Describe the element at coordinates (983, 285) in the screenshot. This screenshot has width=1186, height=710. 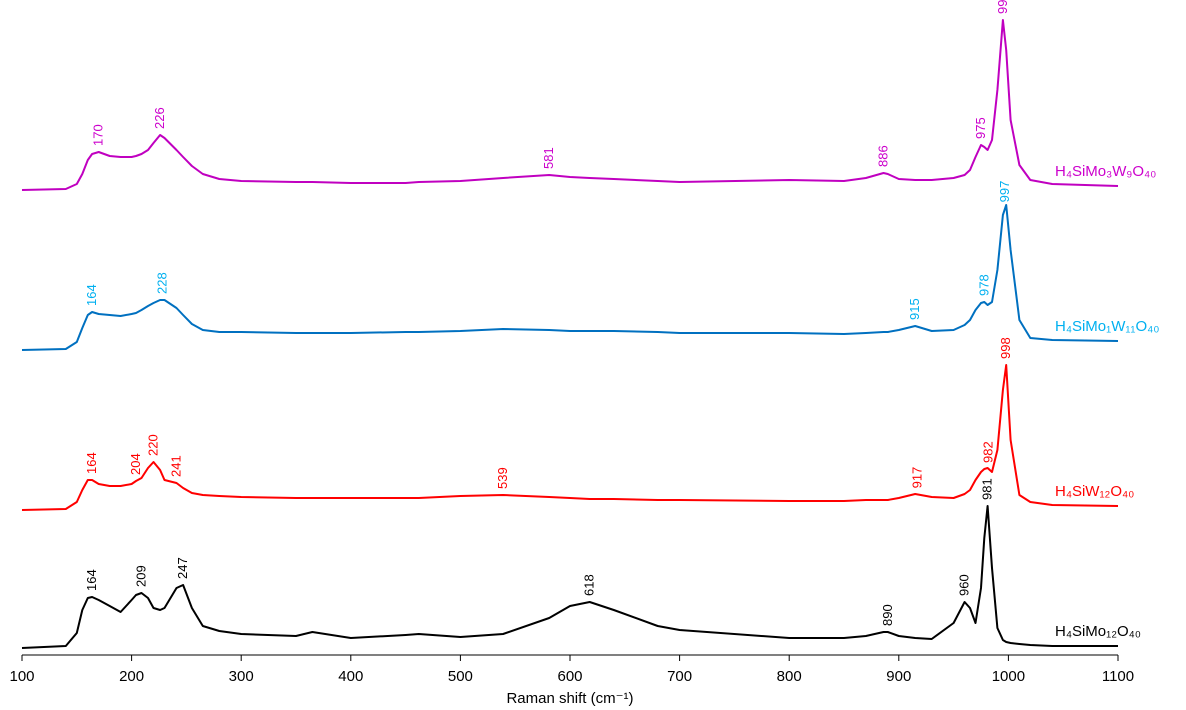
I see `peak-label: 978` at that location.